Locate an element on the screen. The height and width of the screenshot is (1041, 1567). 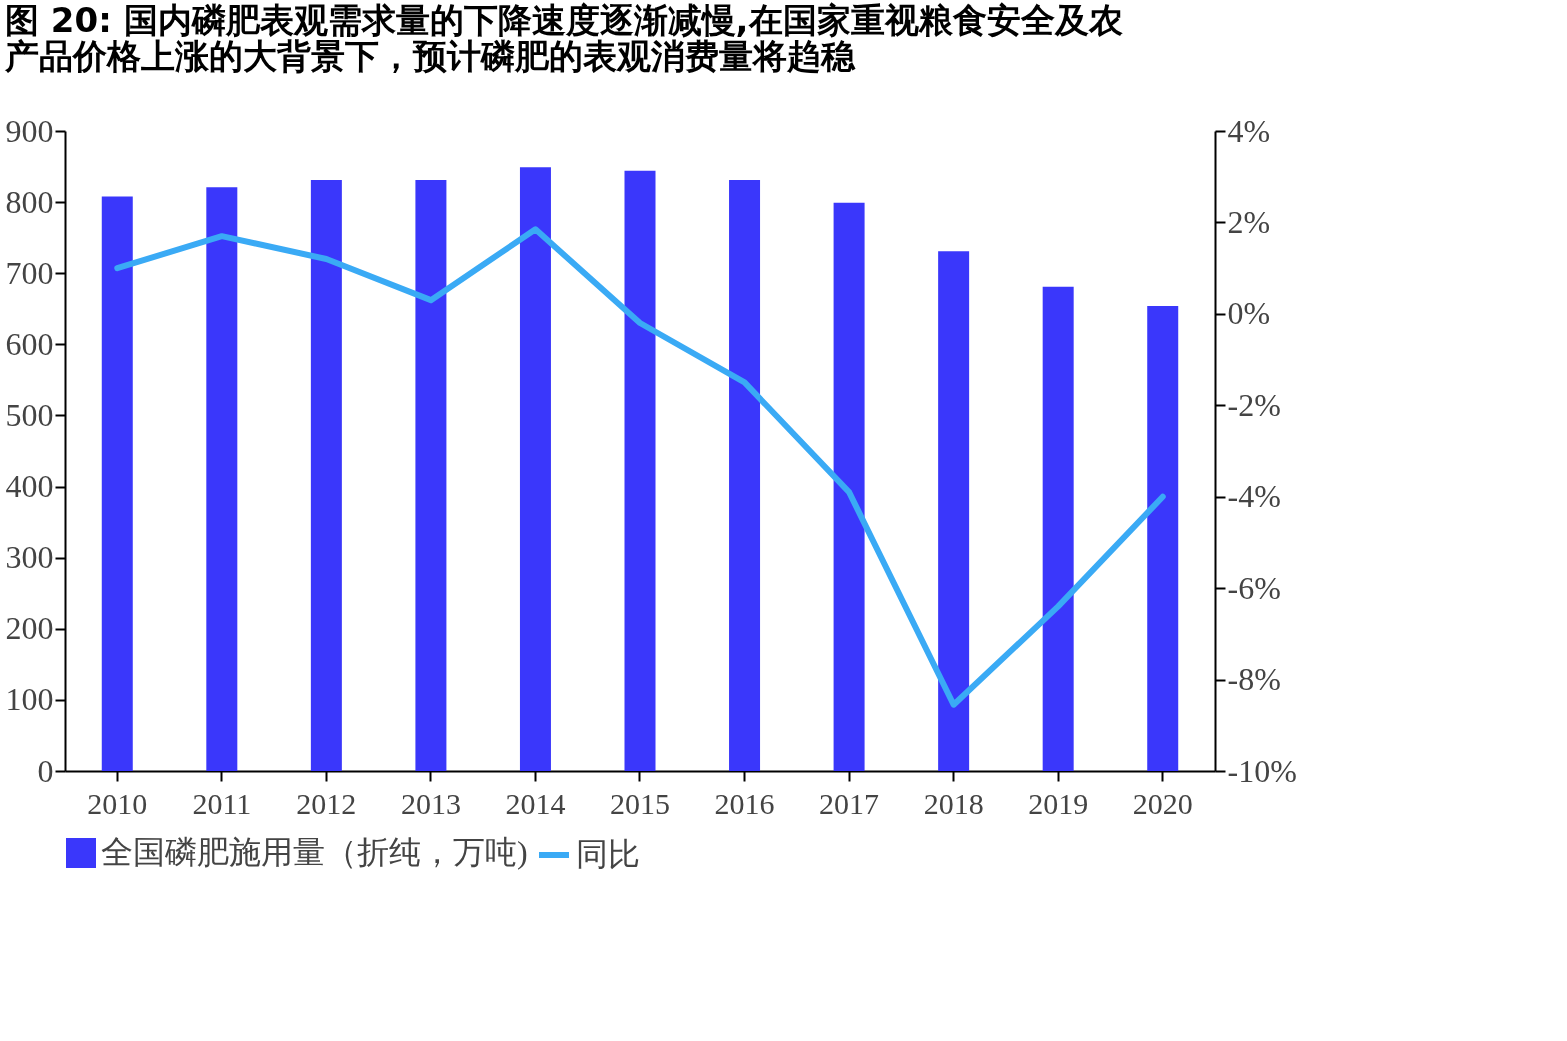
x-tick-label: 2017 is located at coordinates (849, 803).